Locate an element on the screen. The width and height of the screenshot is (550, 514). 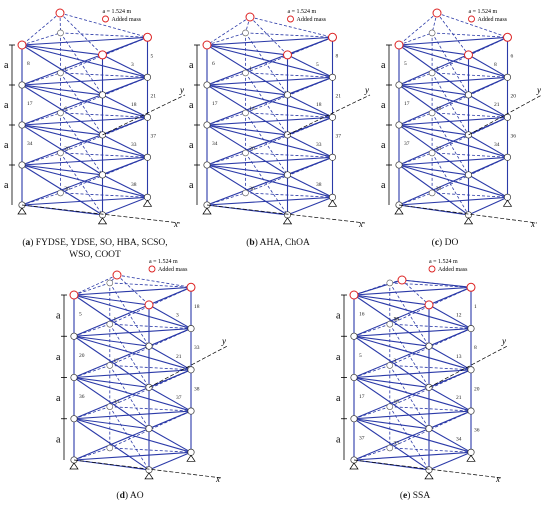
member-label: 36 is located at coordinates (477, 431).